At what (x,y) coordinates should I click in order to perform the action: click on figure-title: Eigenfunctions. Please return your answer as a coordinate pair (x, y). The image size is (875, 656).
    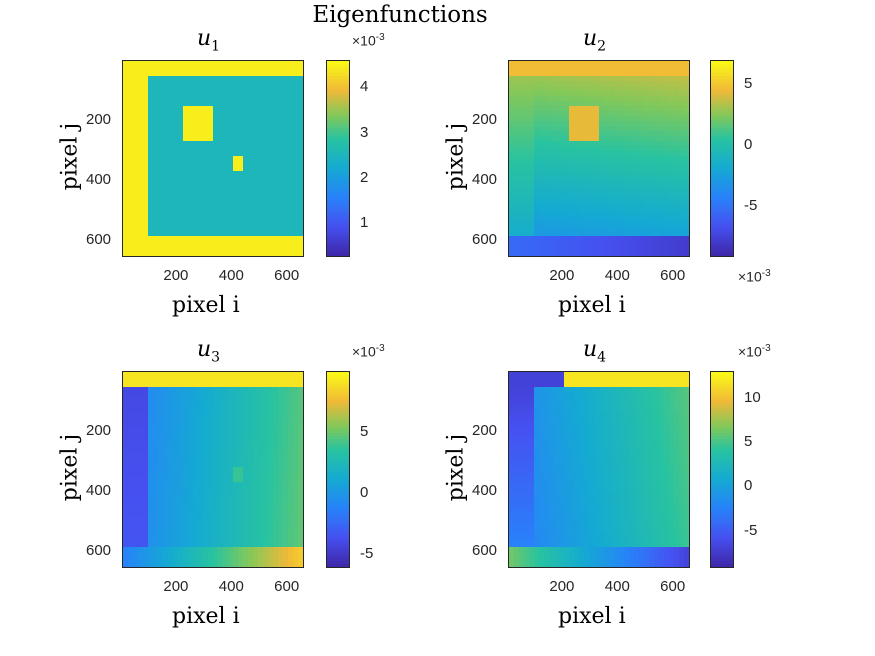
    Looking at the image, I should click on (400, 15).